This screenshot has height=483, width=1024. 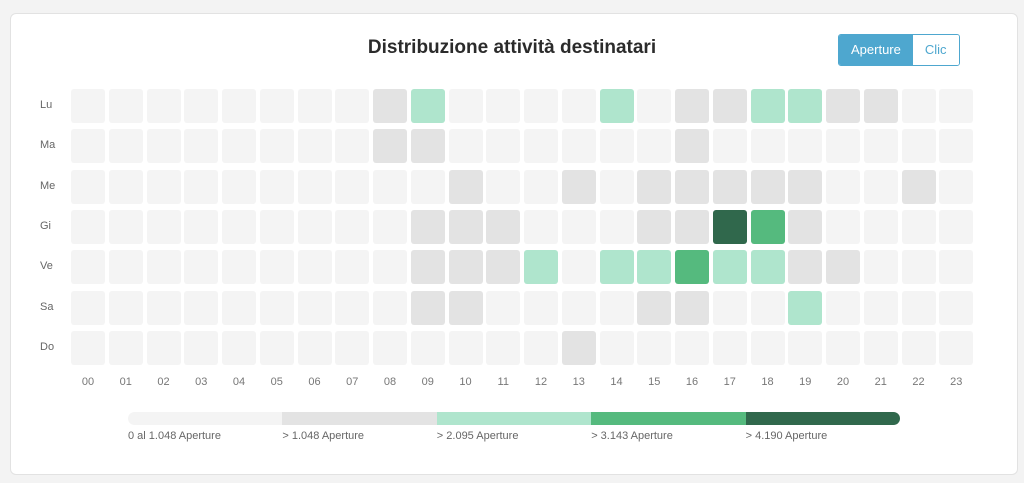 I want to click on toggle-aperture-button: Aperture, so click(x=876, y=50).